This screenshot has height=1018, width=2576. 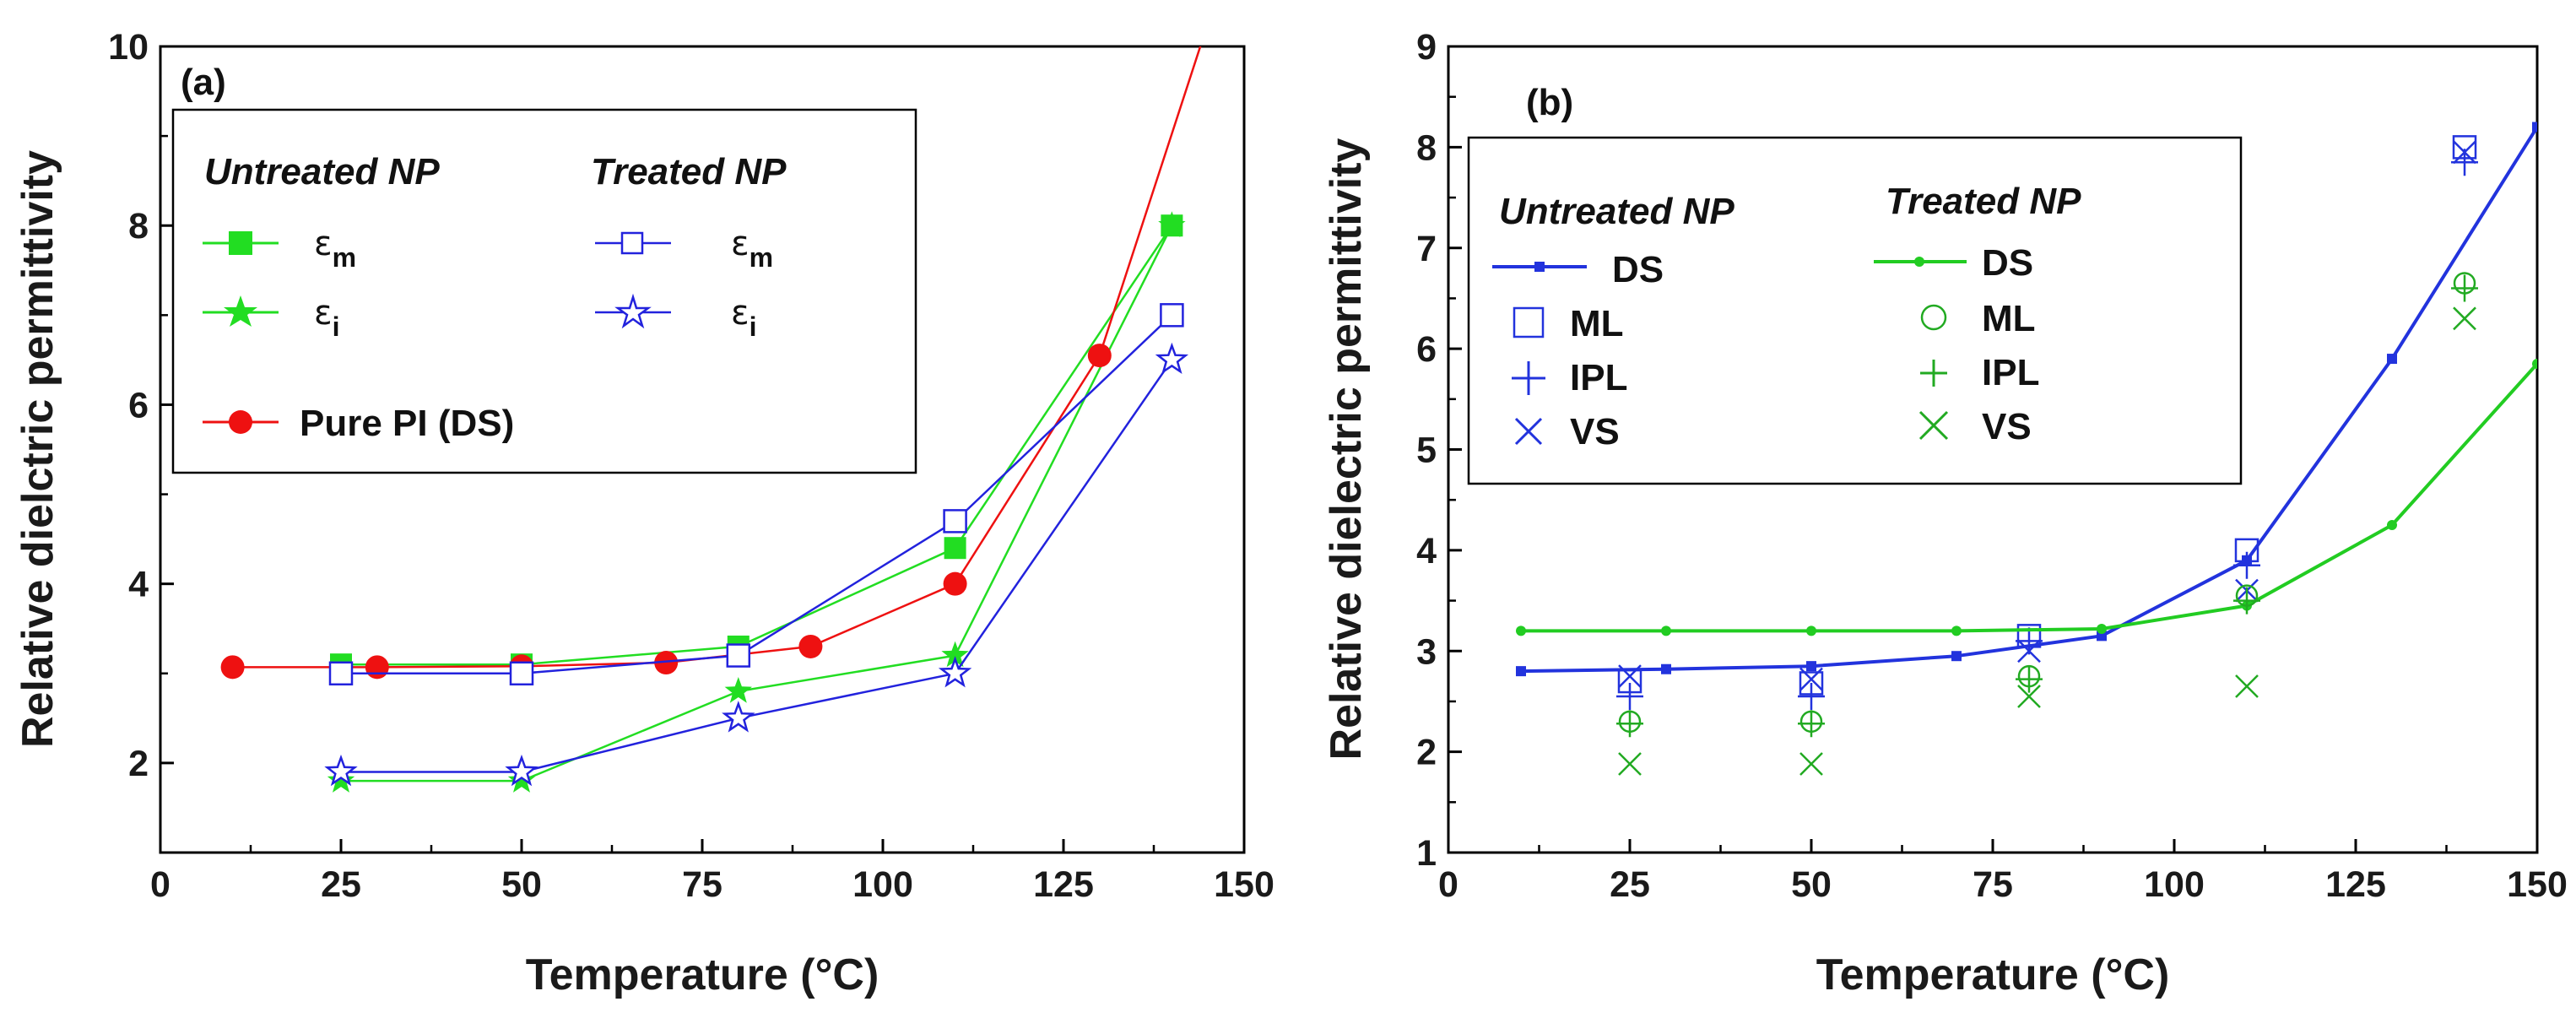 I want to click on panel-label-b: (b), so click(x=1549, y=102).